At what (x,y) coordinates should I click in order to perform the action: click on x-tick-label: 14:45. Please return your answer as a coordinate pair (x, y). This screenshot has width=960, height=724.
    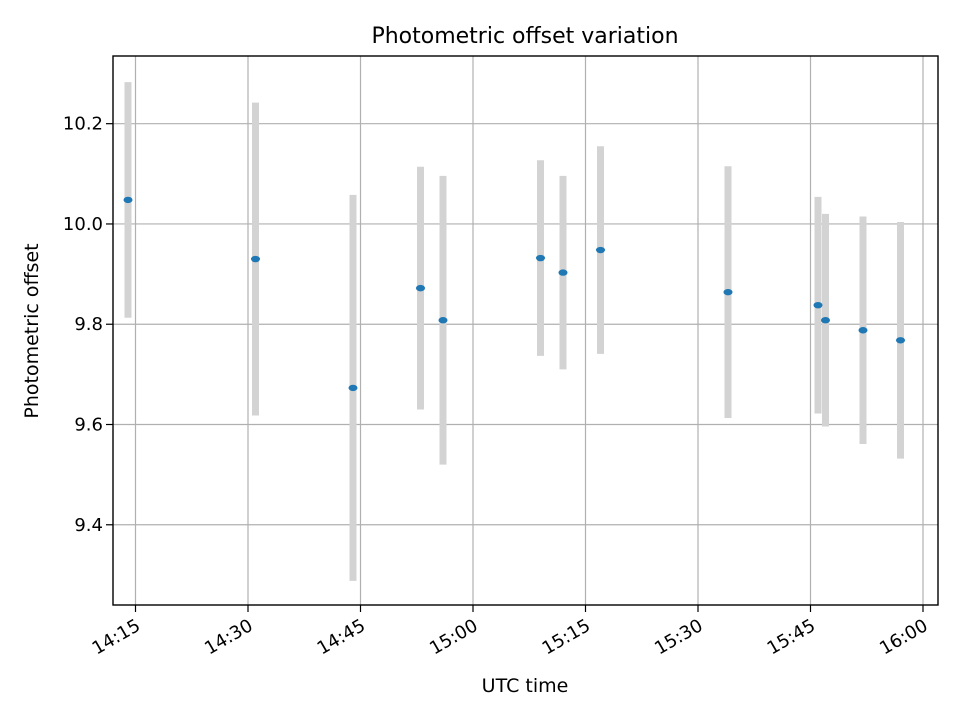
    Looking at the image, I should click on (341, 637).